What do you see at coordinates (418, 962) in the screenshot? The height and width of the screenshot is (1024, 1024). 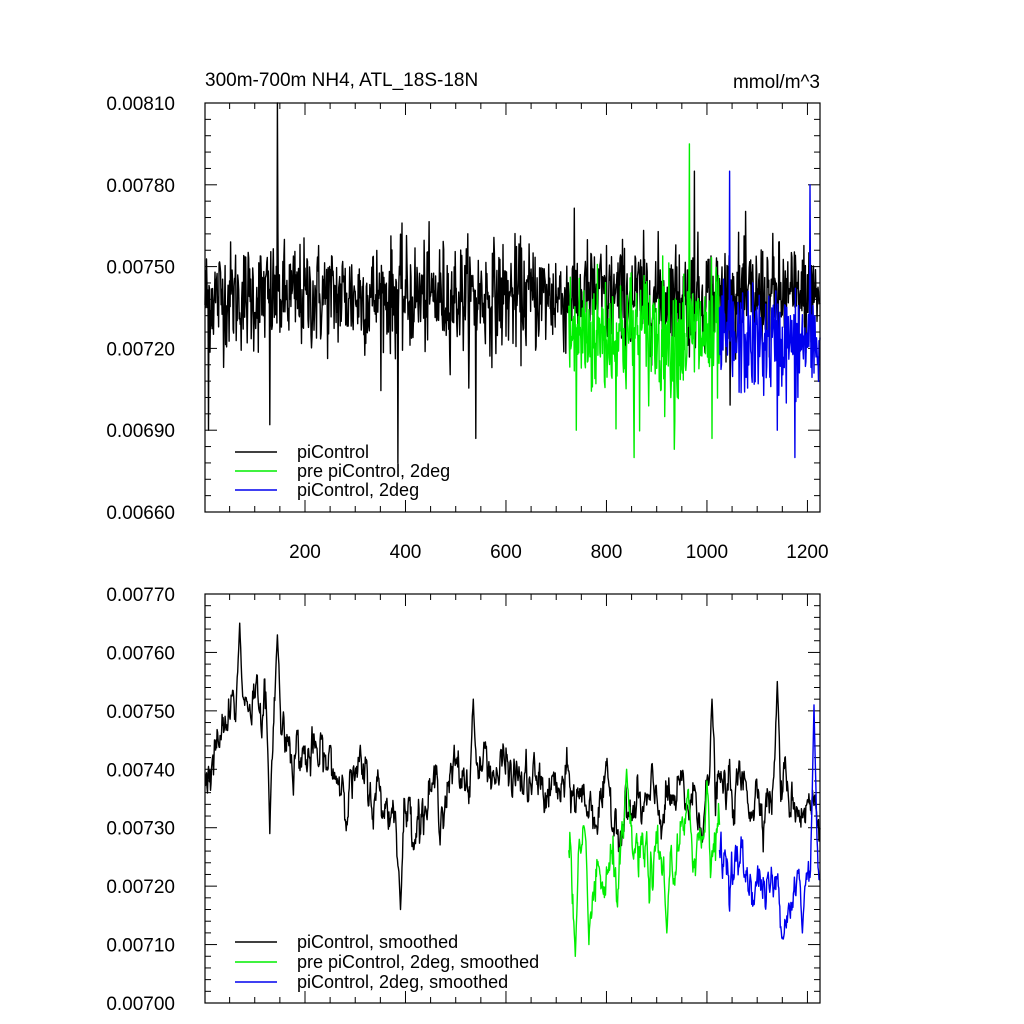 I see `legend-label: pre piControl, 2deg, smoothed` at bounding box center [418, 962].